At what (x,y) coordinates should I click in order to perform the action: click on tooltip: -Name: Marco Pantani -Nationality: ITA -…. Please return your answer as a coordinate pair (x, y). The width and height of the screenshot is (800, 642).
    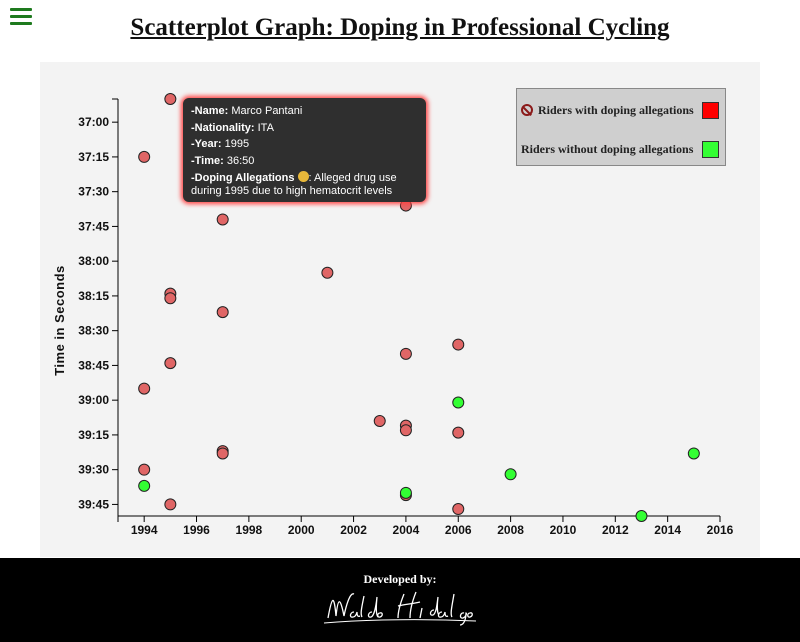
    Looking at the image, I should click on (304, 150).